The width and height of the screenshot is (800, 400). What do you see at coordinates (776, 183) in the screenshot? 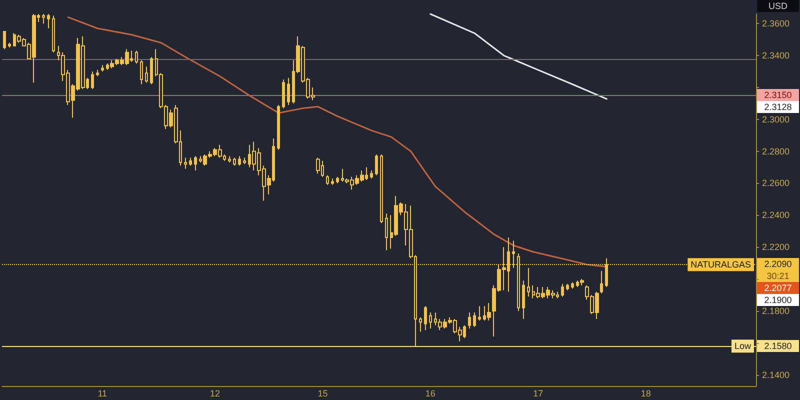
I see `y-tick-label: 2.2600` at bounding box center [776, 183].